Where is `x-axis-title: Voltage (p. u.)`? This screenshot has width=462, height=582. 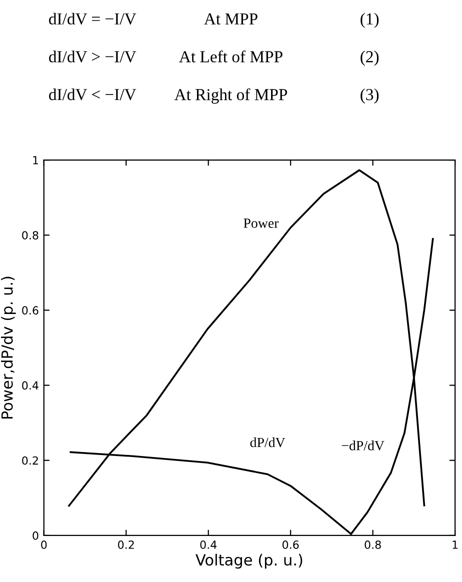 x-axis-title: Voltage (p. u.) is located at coordinates (249, 561).